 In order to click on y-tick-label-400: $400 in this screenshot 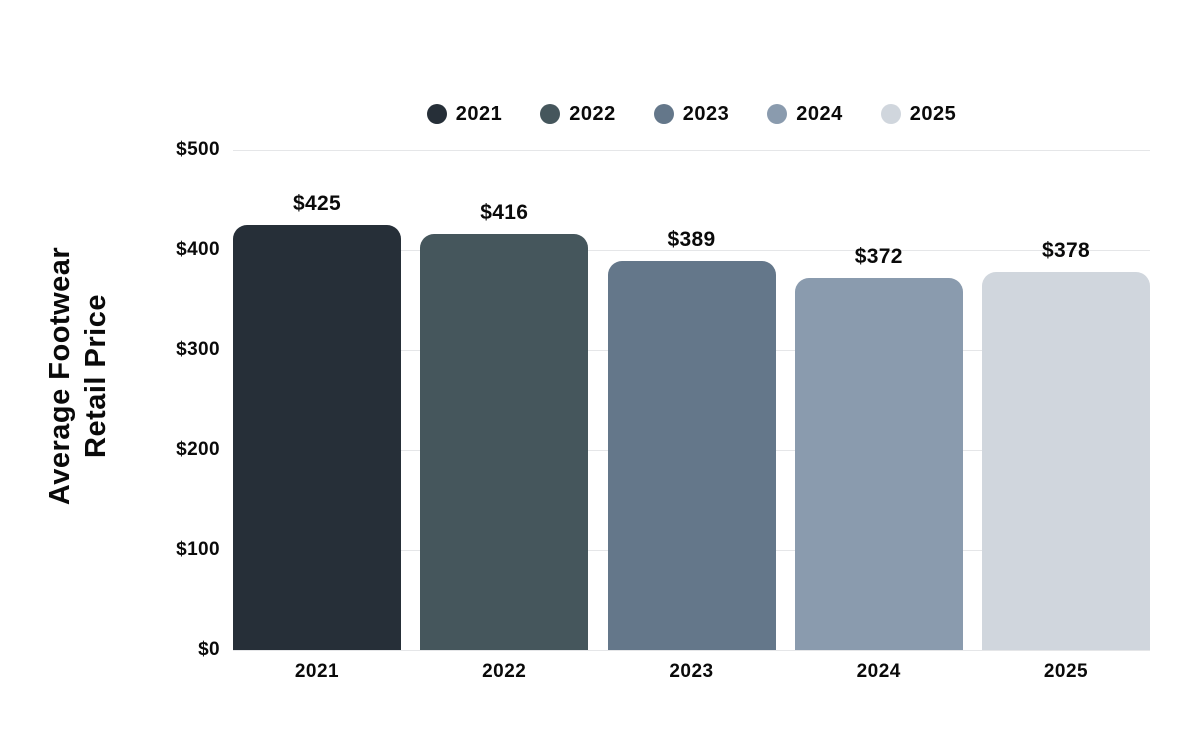, I will do `click(198, 249)`.